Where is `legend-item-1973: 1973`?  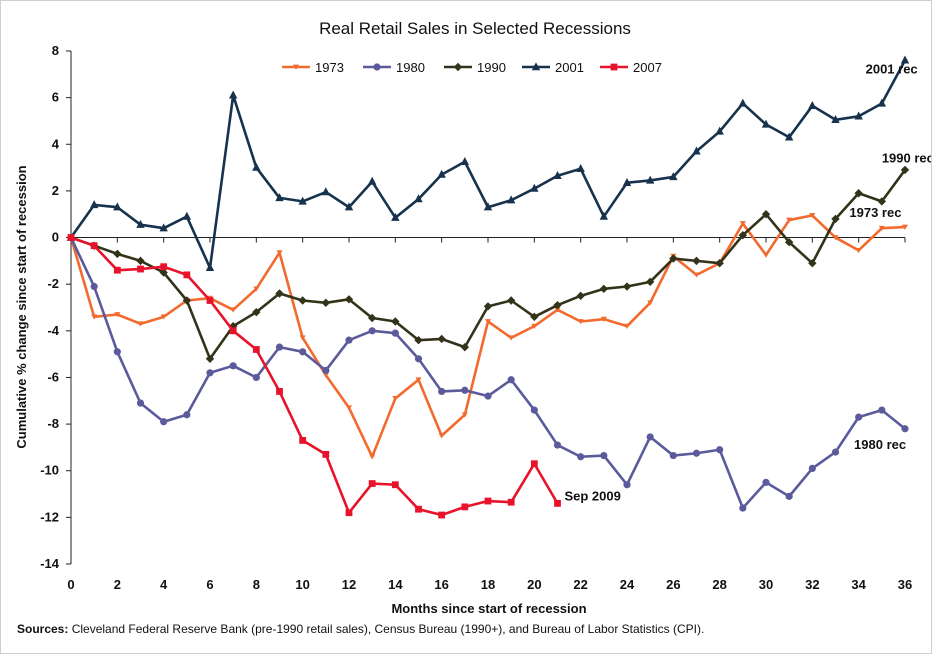 legend-item-1973: 1973 is located at coordinates (313, 67).